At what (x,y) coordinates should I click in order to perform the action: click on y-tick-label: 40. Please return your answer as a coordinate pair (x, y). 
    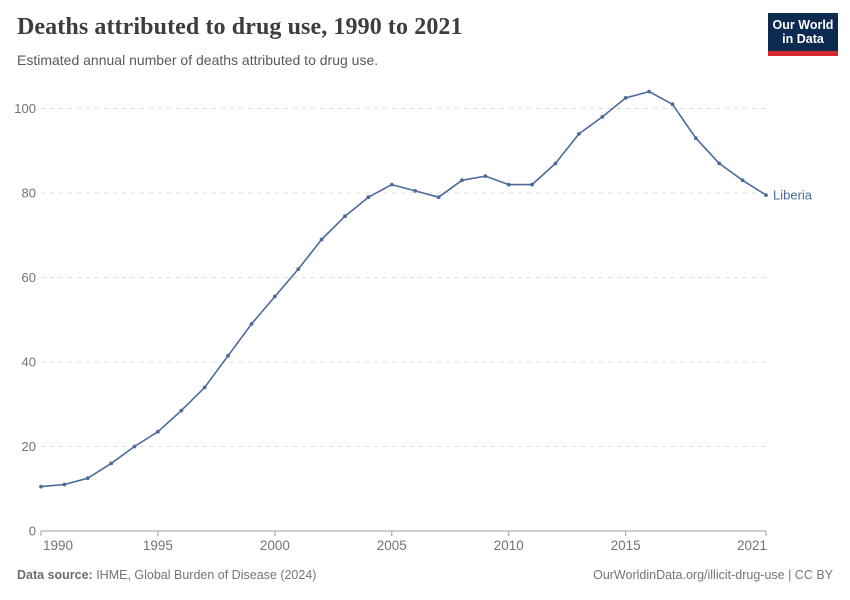
    Looking at the image, I should click on (29, 362).